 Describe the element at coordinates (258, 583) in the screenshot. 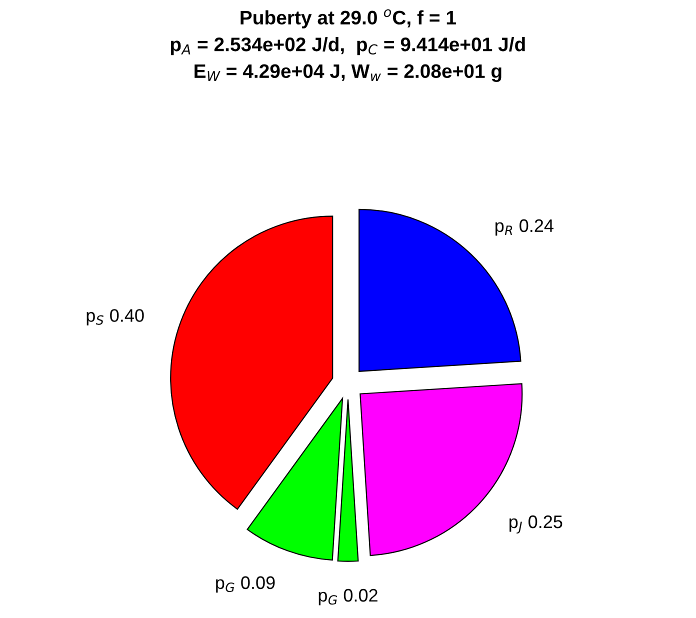

I see `data-label: 0.09` at that location.